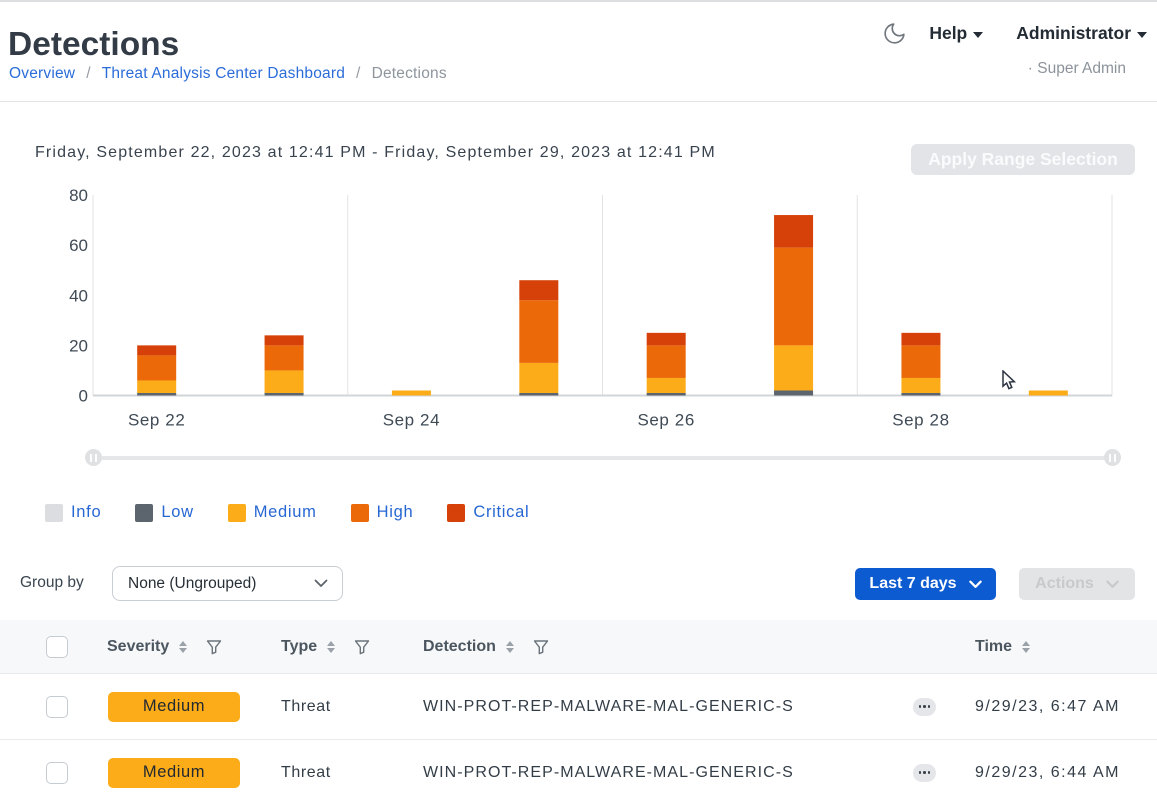 The image size is (1157, 798). What do you see at coordinates (52, 582) in the screenshot?
I see `group-by-label: Group by` at bounding box center [52, 582].